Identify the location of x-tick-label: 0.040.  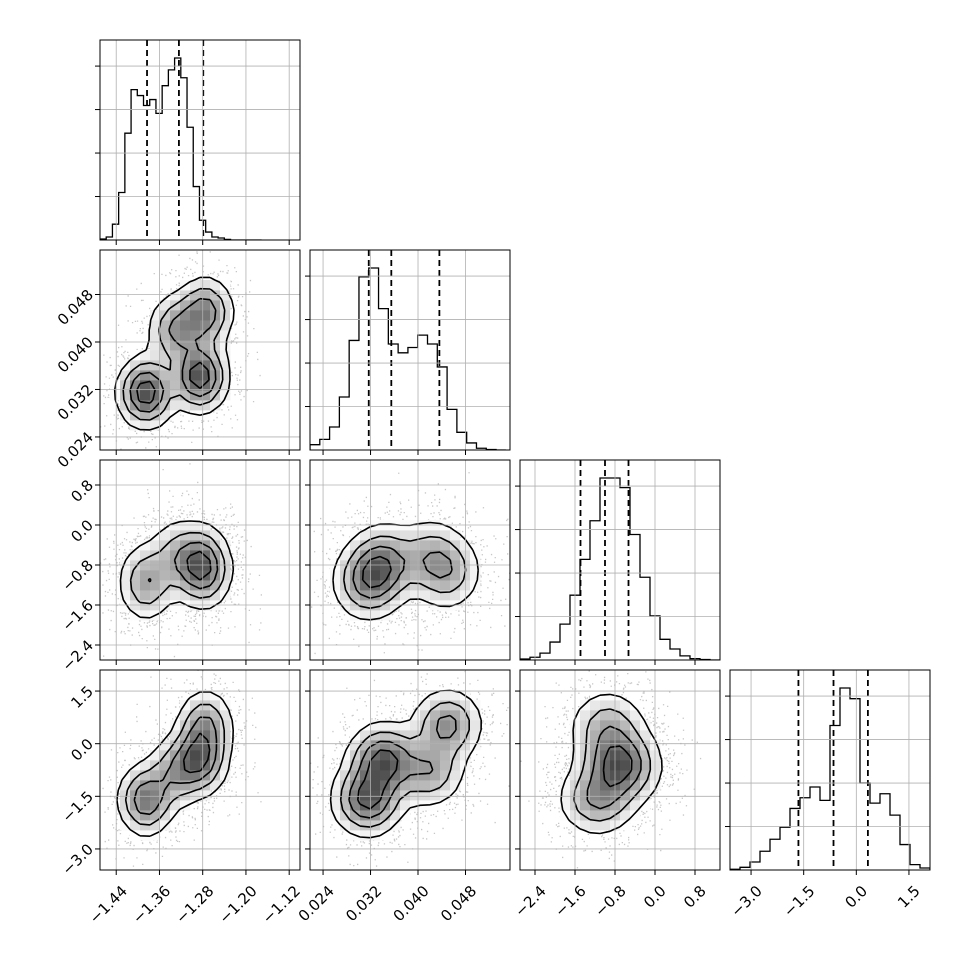
(411, 903).